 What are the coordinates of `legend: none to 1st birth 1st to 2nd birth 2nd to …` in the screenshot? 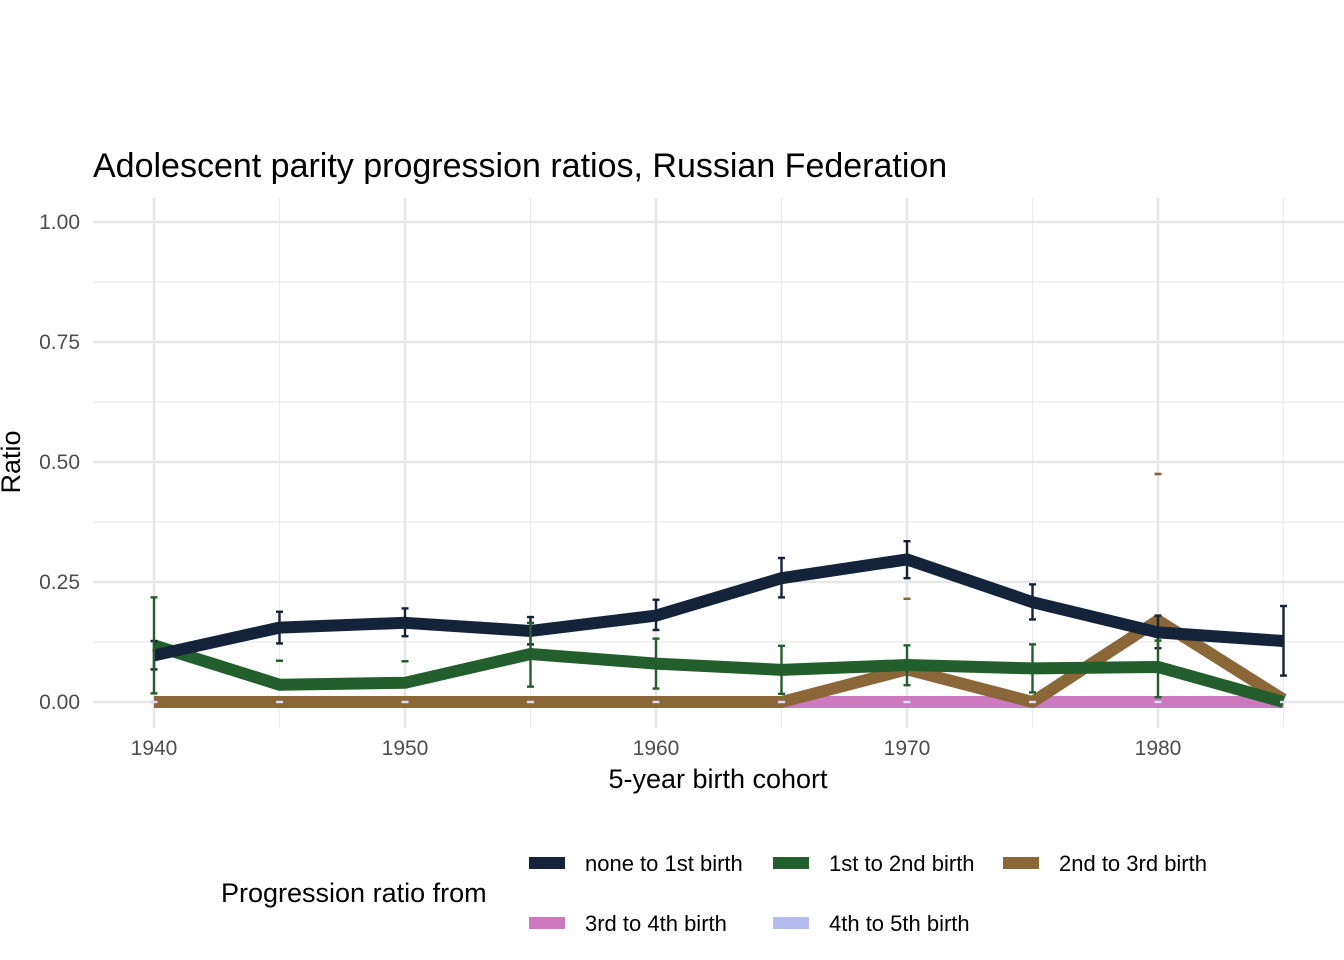 It's located at (868, 893).